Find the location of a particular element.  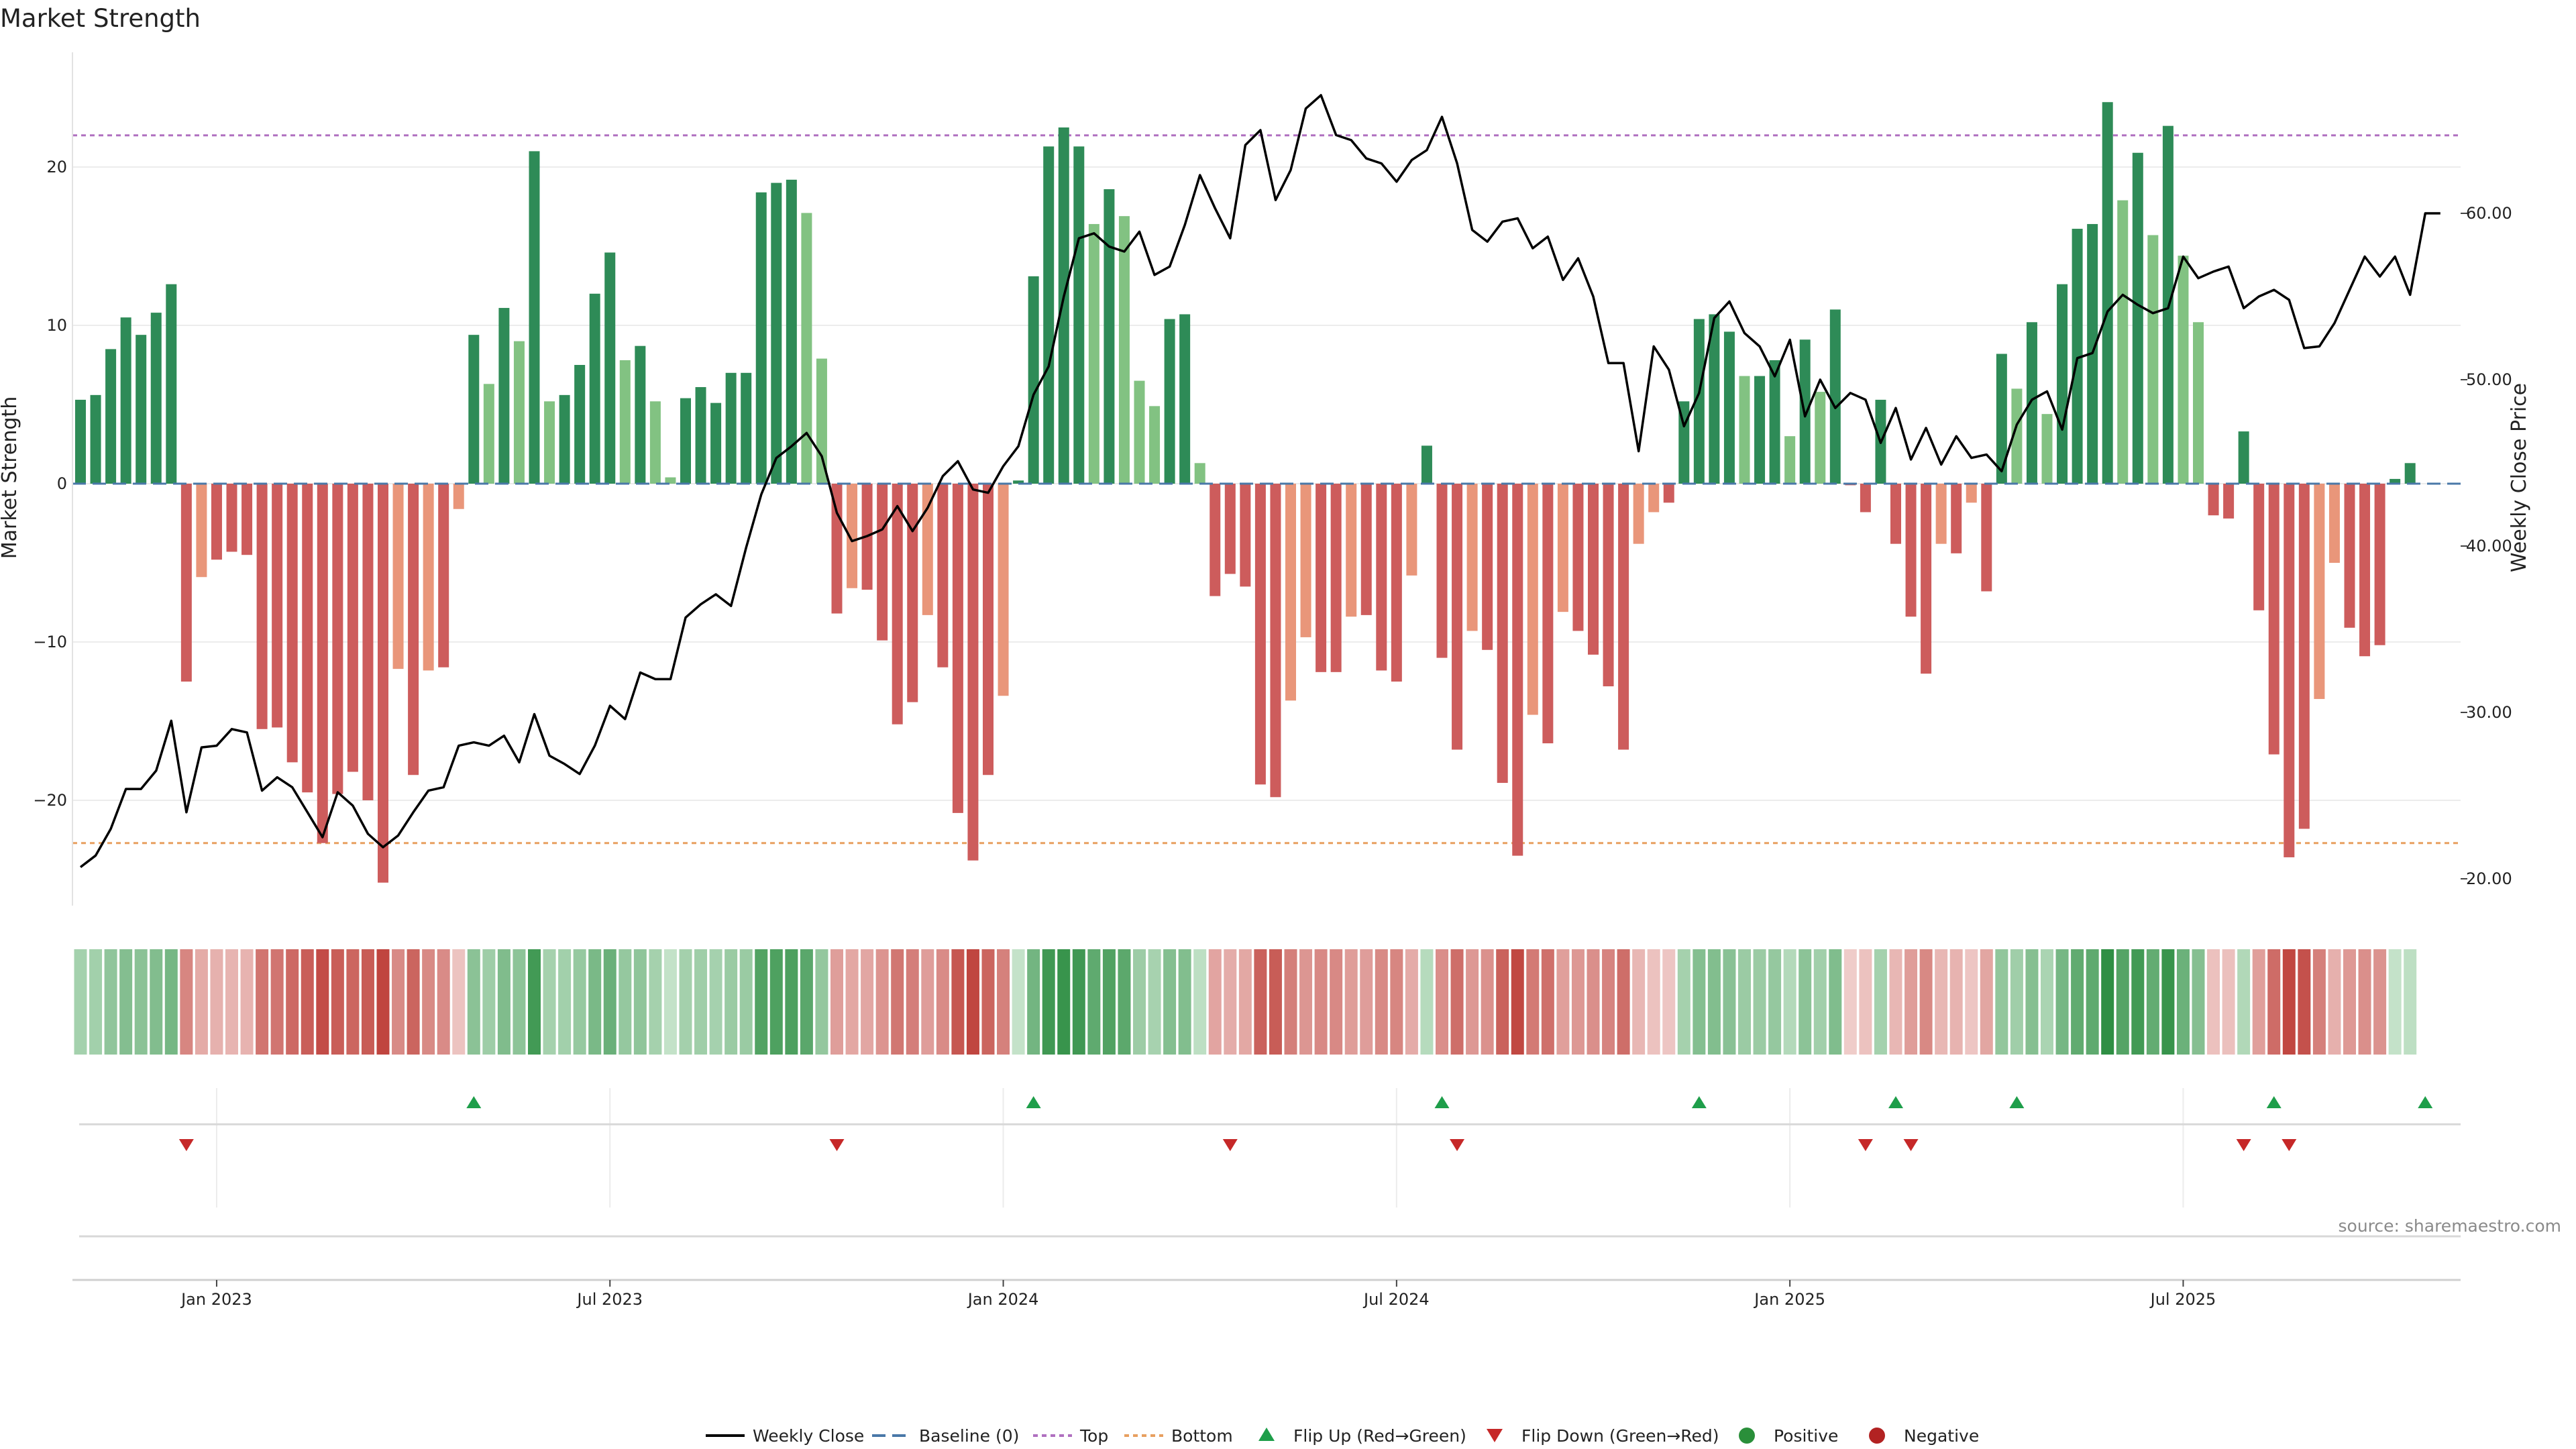

heatmap-layer is located at coordinates (1245, 1002).